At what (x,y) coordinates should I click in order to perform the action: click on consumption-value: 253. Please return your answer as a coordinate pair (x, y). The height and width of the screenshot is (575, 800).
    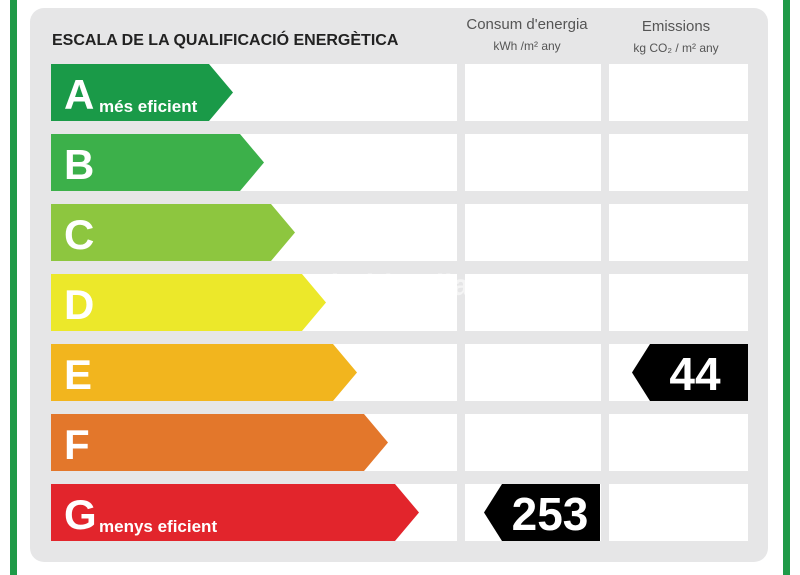
    Looking at the image, I should click on (550, 514).